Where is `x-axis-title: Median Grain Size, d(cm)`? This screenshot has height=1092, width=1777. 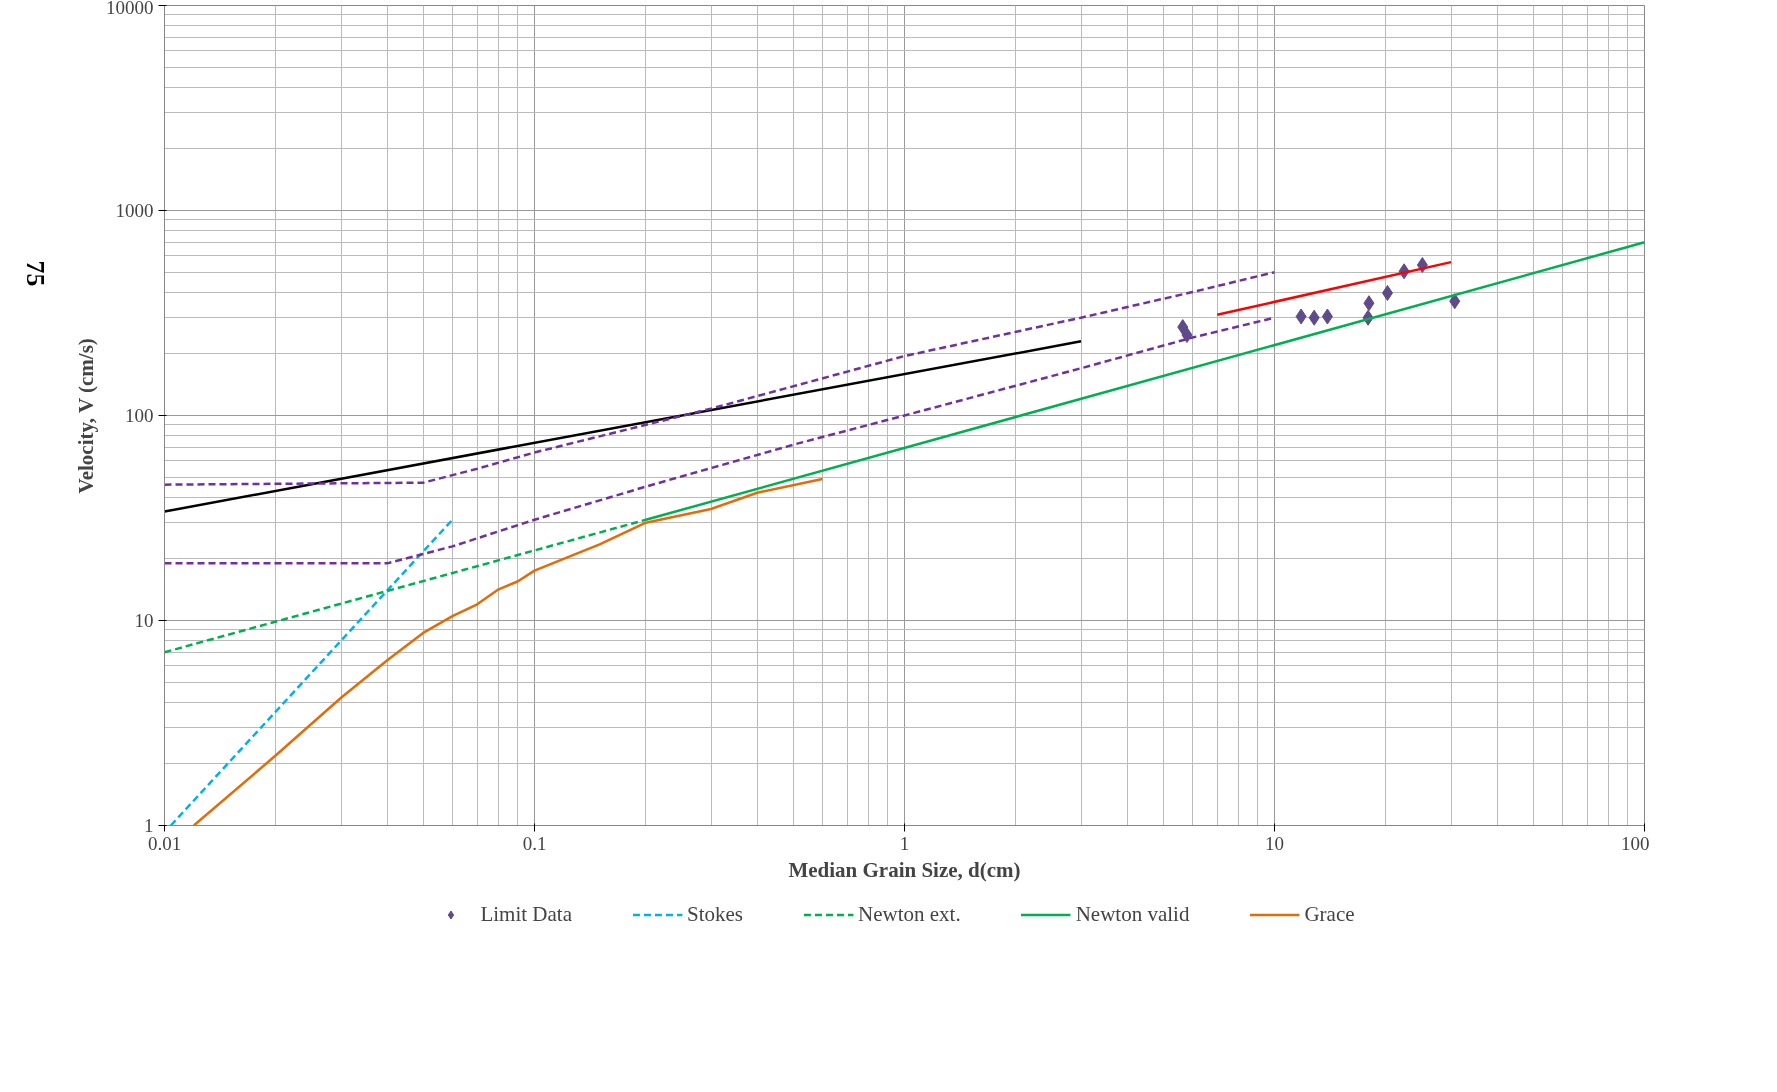
x-axis-title: Median Grain Size, d(cm) is located at coordinates (904, 869).